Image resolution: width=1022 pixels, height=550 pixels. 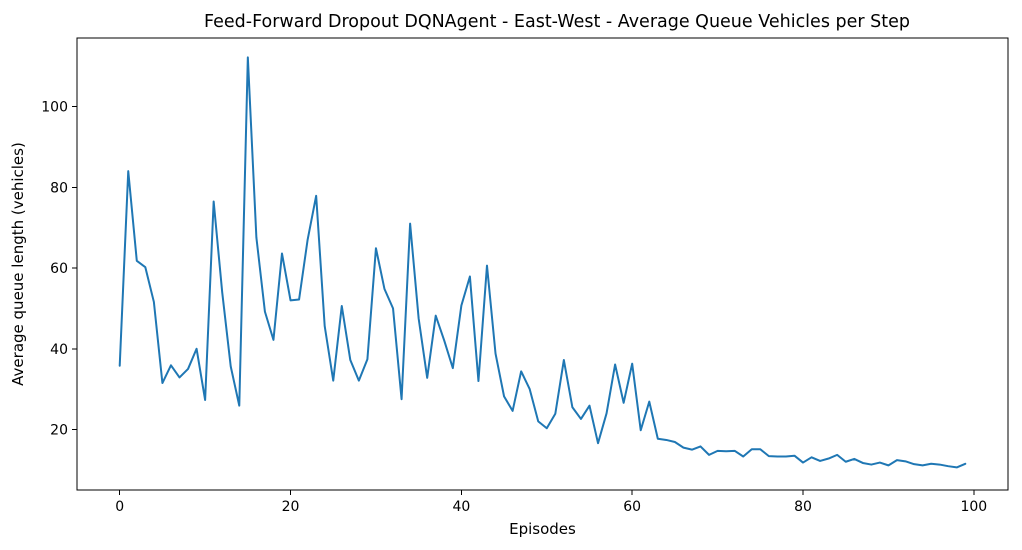 I want to click on x-tick-label: 40, so click(x=461, y=507).